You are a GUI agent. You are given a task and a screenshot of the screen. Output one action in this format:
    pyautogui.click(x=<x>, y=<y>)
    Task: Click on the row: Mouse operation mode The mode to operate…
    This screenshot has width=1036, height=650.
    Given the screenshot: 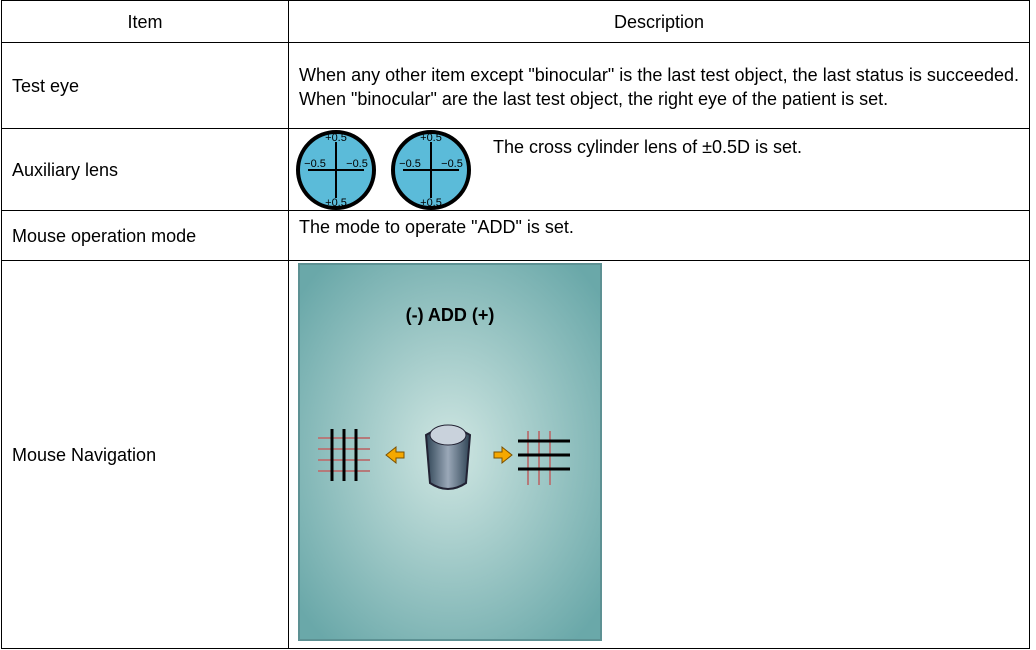 What is the action you would take?
    pyautogui.click(x=515, y=235)
    